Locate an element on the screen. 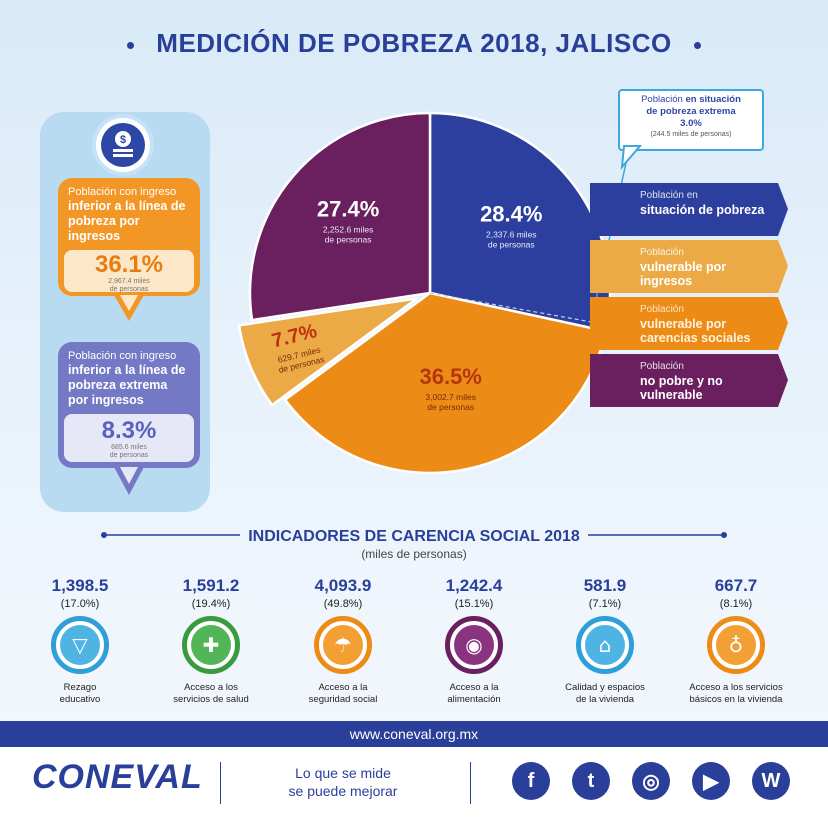 The image size is (828, 817). box1-value-card: 36.1% 2,967.4 miles de personas is located at coordinates (129, 271).